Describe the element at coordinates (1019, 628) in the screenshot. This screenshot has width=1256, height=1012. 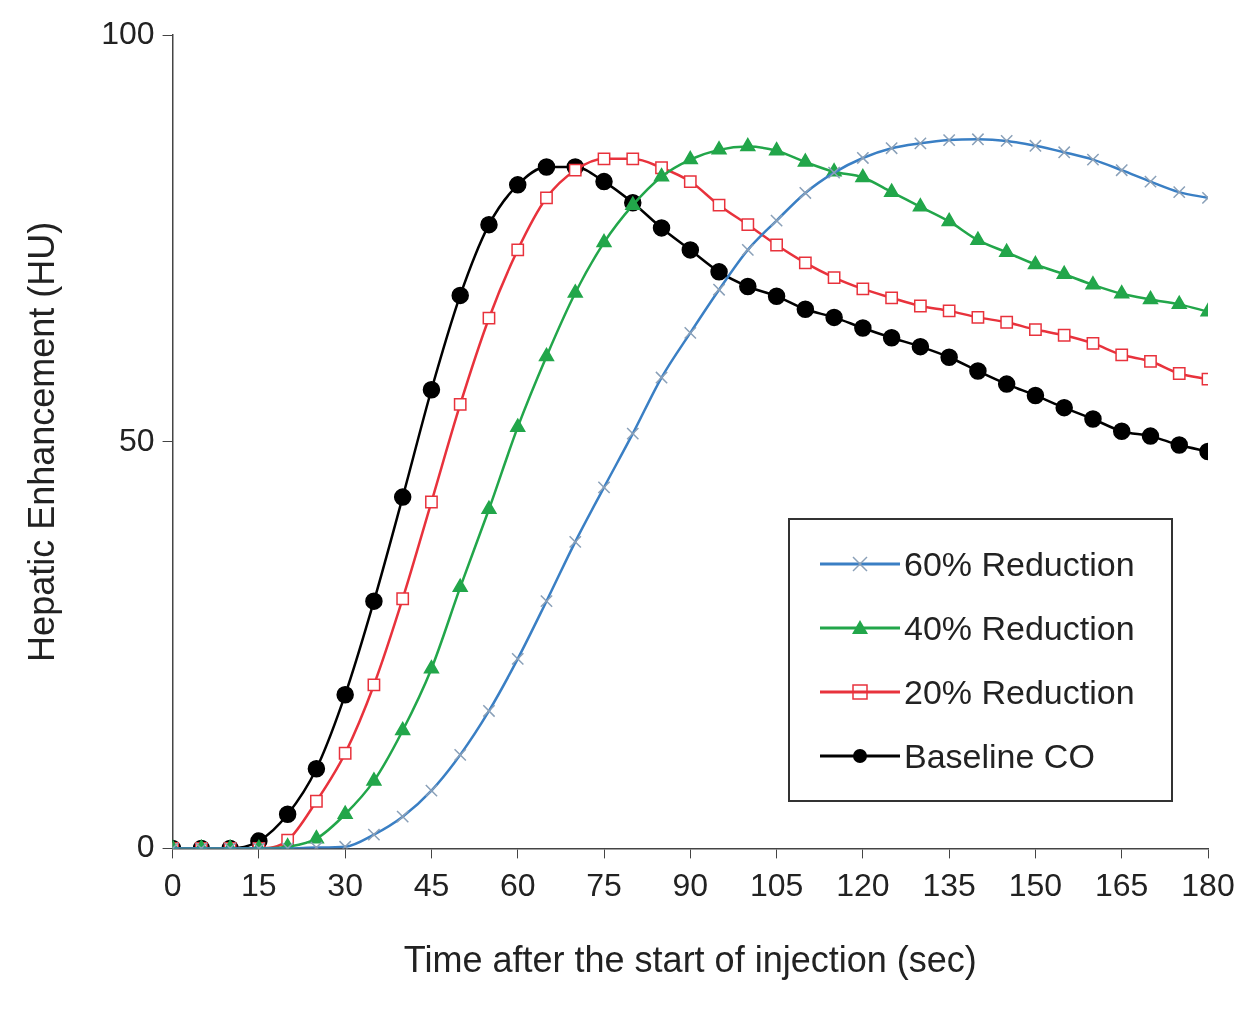
I see `legend-label: 40% Reduction` at that location.